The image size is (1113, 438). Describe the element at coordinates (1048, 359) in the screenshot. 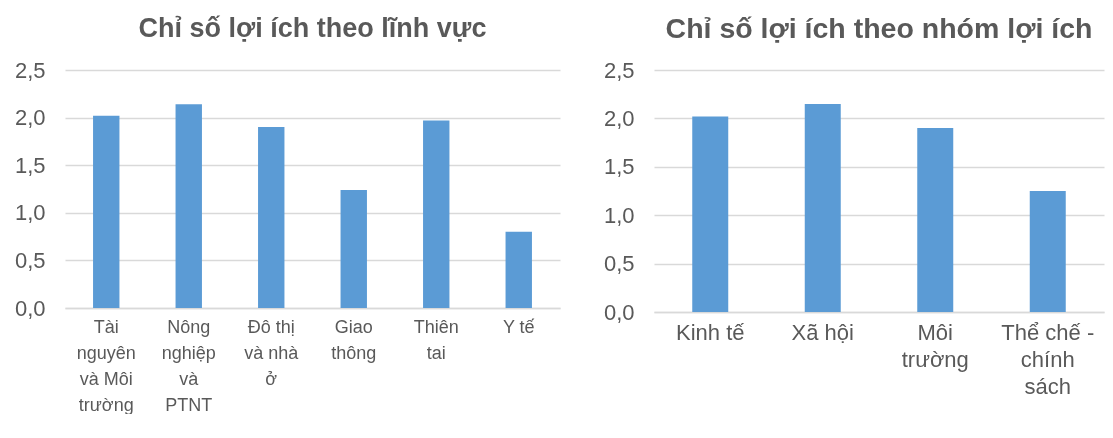

I see `x-tick-label: Thể chế - chính sách` at that location.